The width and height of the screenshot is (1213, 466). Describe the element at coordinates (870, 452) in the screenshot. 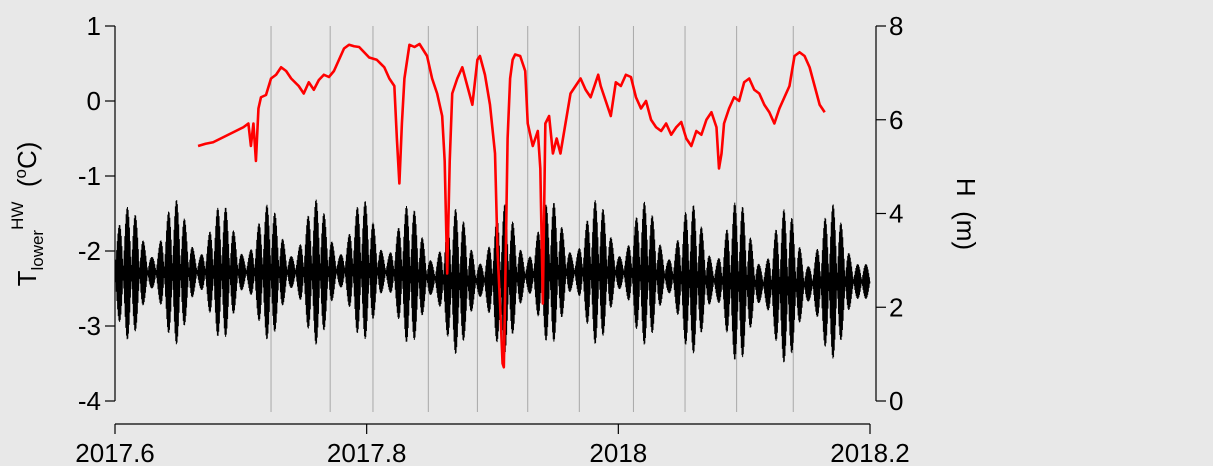

I see `x-tick-label: 2018.2` at that location.